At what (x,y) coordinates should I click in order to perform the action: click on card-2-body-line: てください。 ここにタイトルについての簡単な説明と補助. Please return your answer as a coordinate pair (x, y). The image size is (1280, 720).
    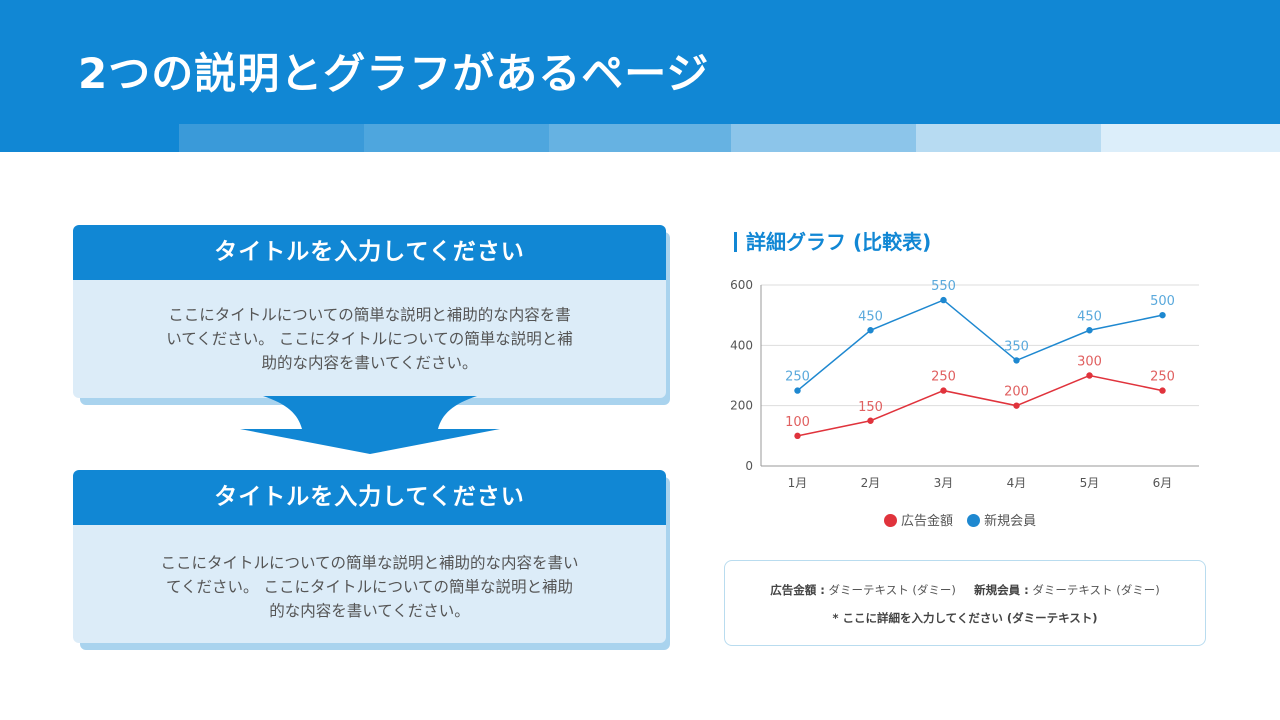
    Looking at the image, I should click on (369, 587).